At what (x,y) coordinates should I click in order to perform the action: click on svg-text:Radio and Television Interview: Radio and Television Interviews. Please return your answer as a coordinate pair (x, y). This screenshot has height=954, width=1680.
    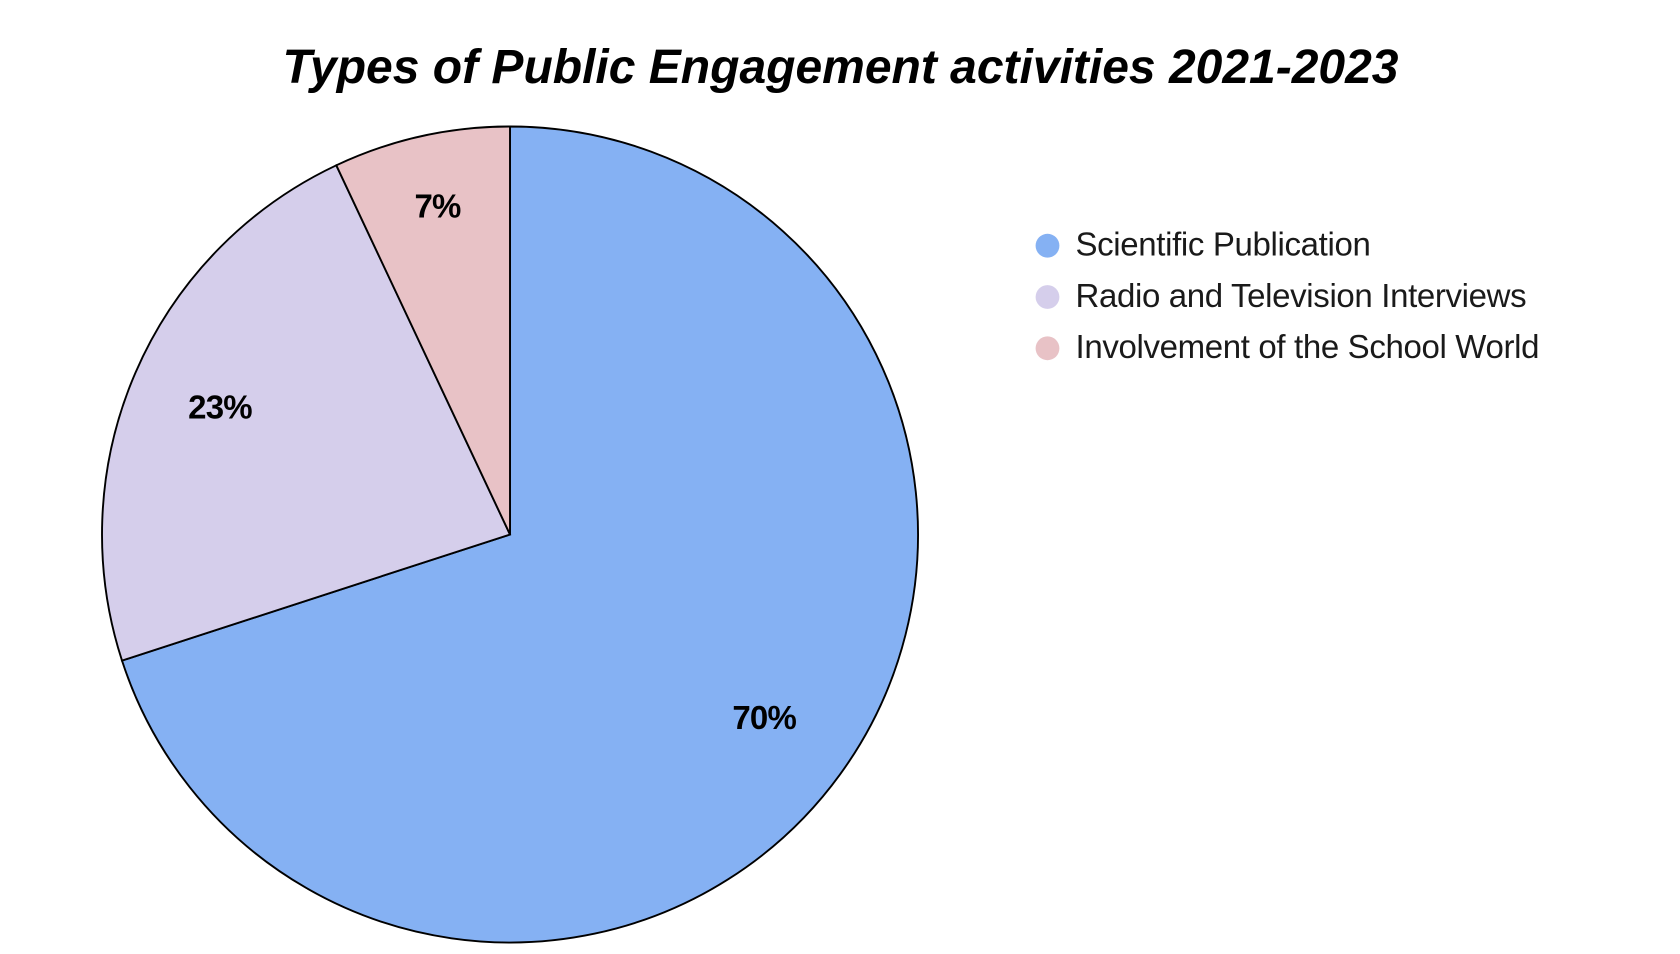
    Looking at the image, I should click on (1301, 295).